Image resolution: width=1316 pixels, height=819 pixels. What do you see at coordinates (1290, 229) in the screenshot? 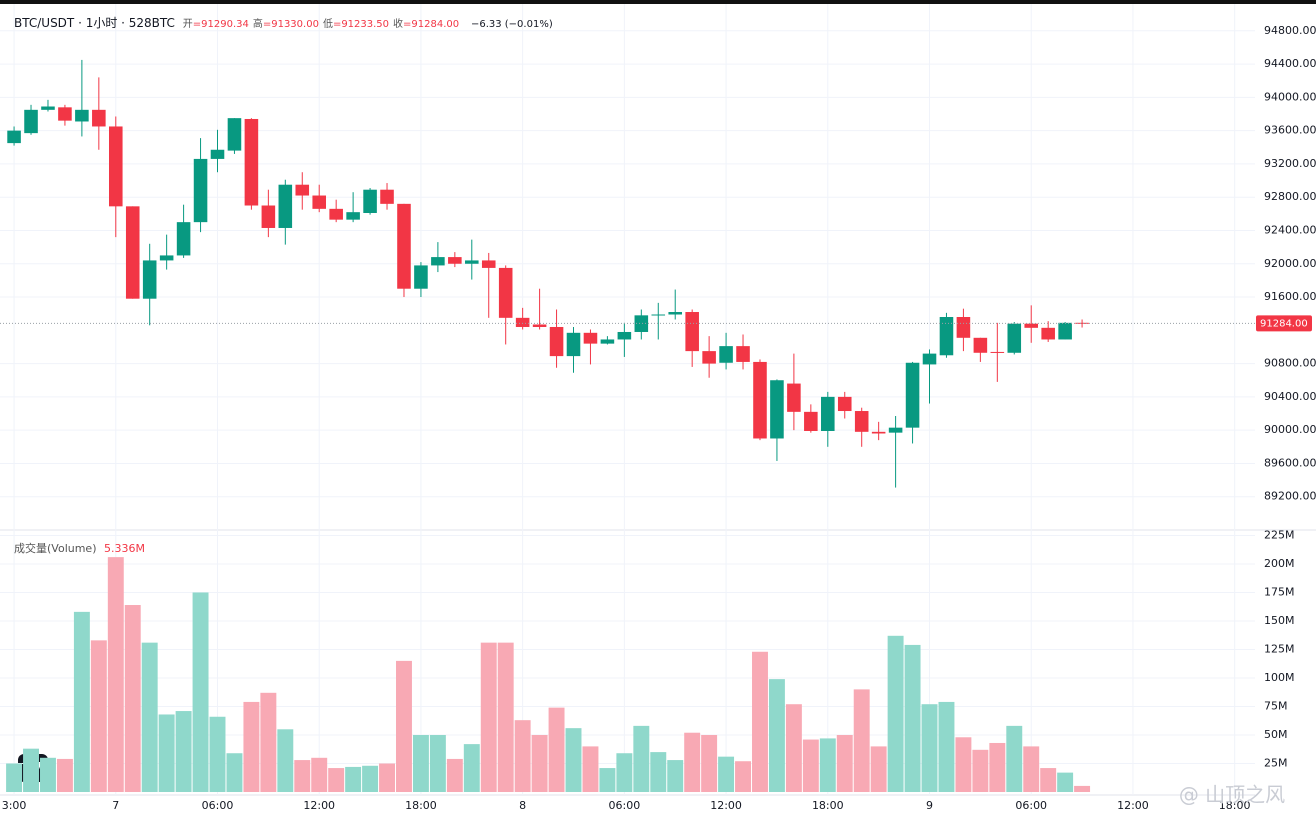
I see `y-tick-label: 92400.00` at bounding box center [1290, 229].